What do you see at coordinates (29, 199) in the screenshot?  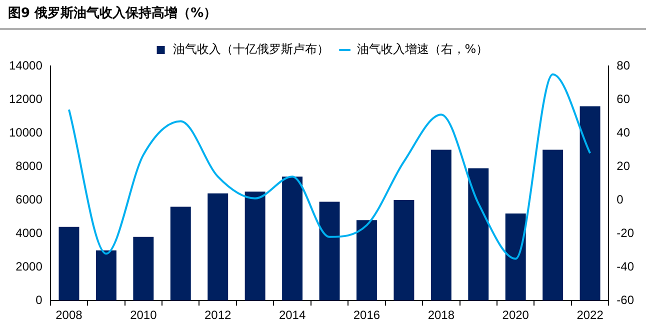 I see `y-tick-label: 6000` at bounding box center [29, 199].